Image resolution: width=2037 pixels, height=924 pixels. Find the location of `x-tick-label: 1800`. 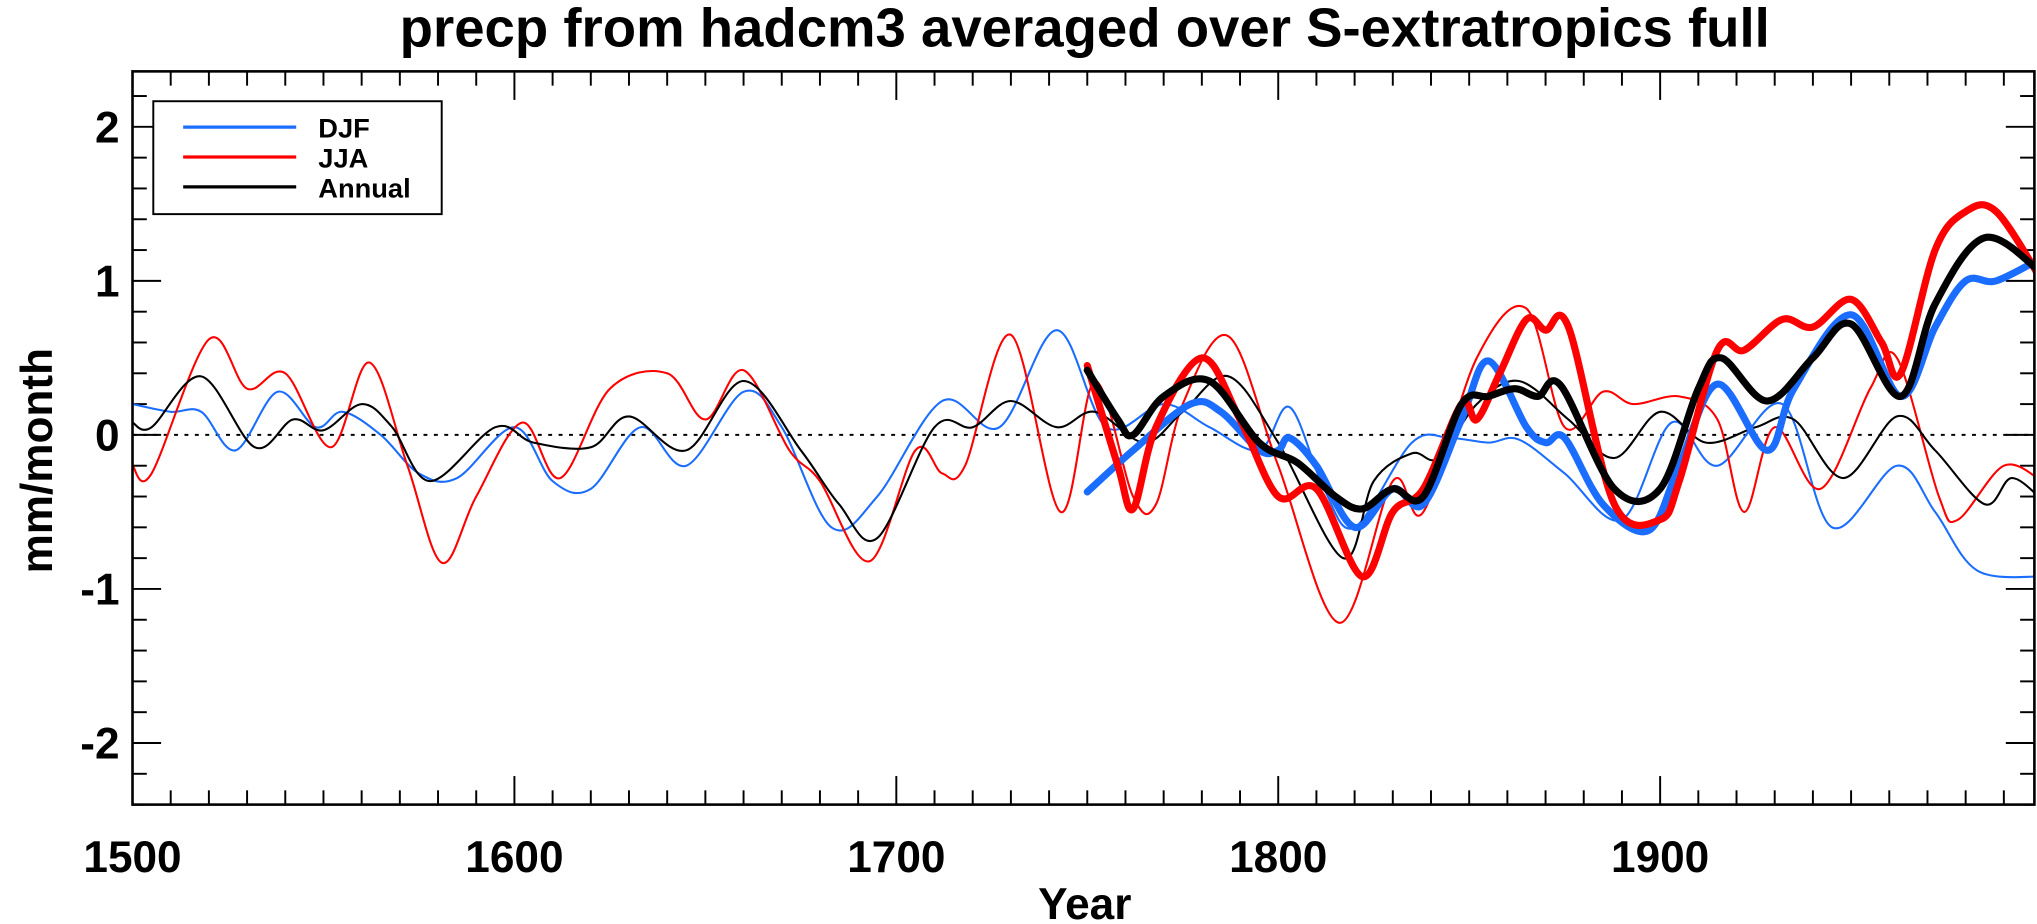

x-tick-label: 1800 is located at coordinates (1278, 857).